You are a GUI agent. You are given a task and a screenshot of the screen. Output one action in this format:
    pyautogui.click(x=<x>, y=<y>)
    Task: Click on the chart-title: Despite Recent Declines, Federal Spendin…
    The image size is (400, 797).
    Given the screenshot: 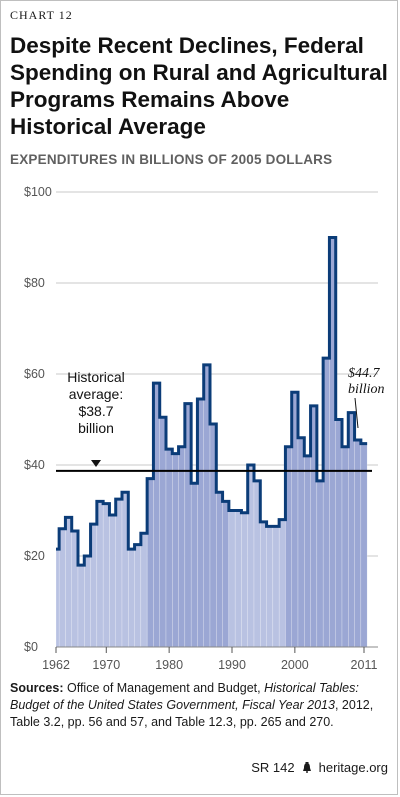 What is the action you would take?
    pyautogui.click(x=199, y=86)
    